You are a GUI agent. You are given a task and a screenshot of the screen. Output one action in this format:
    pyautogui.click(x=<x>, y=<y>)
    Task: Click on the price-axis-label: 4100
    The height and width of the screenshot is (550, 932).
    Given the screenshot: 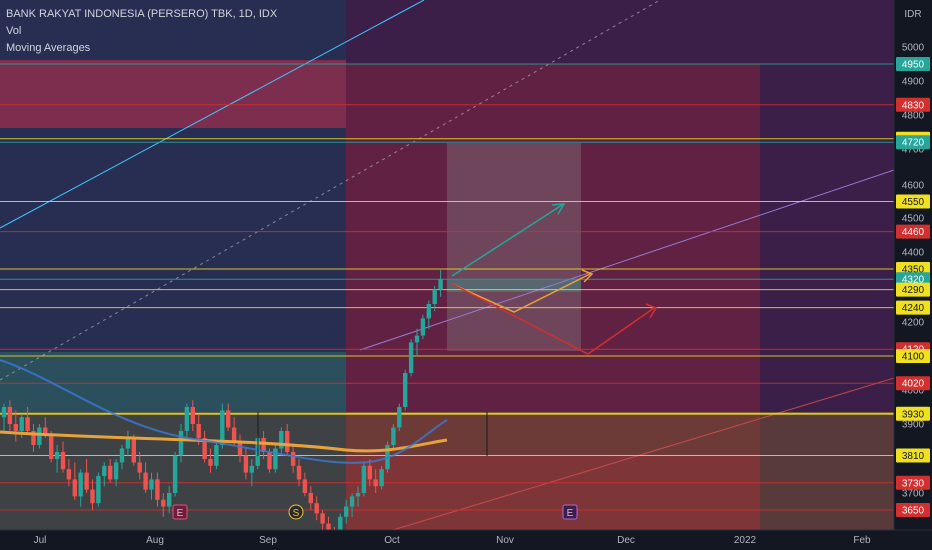 What is the action you would take?
    pyautogui.click(x=913, y=356)
    